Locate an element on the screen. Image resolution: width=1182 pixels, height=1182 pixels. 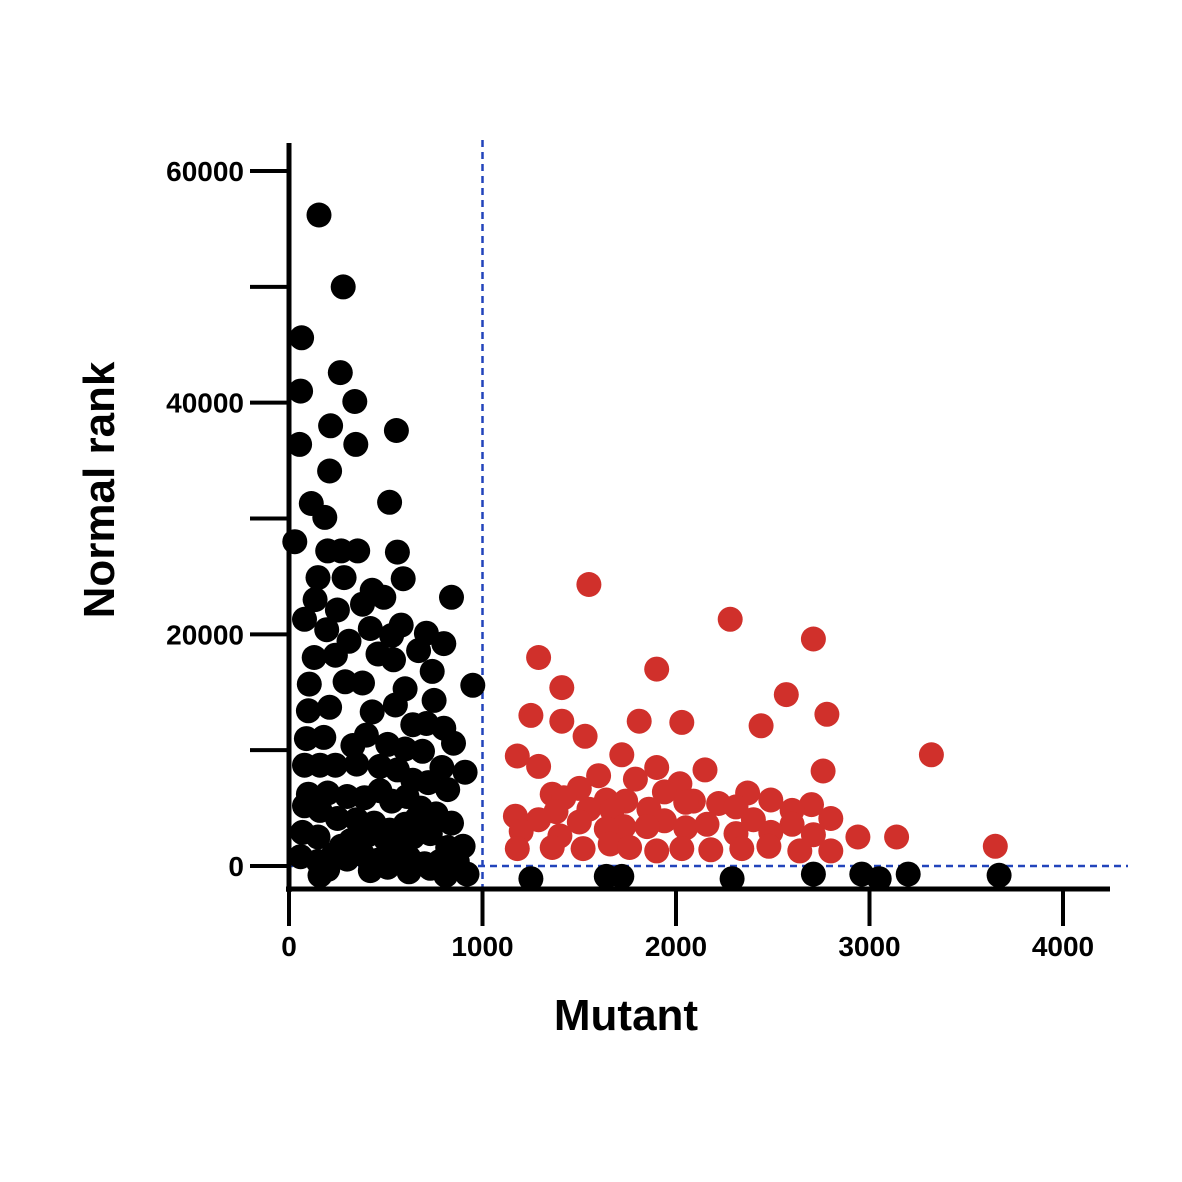
x-axis-title: Mutant is located at coordinates (626, 1015).